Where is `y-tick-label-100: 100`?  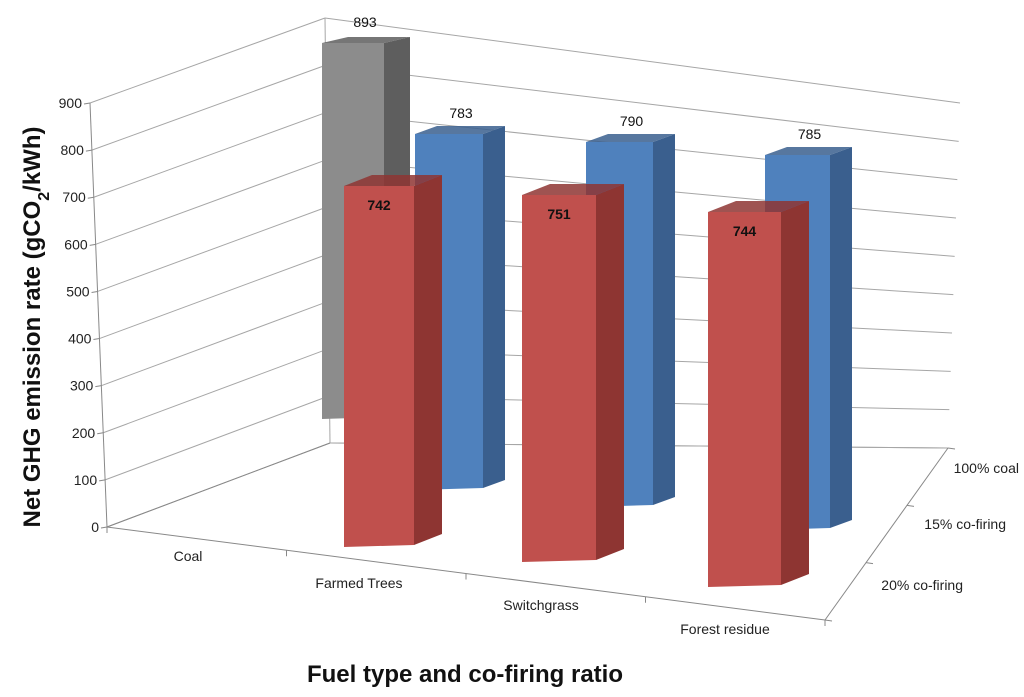 y-tick-label-100: 100 is located at coordinates (86, 480).